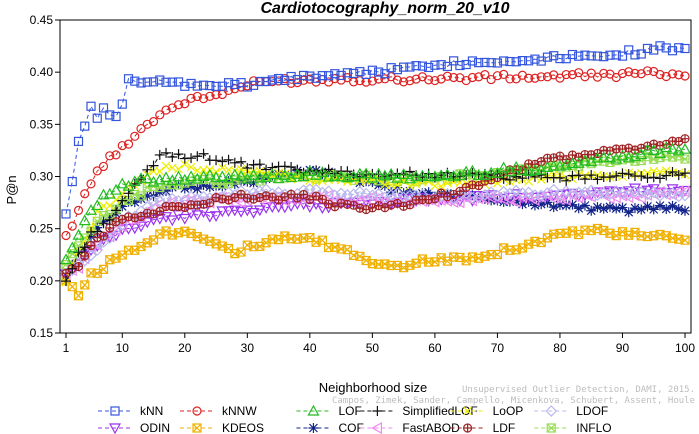 This screenshot has height=434, width=699. I want to click on x-tick-label: 20, so click(185, 348).